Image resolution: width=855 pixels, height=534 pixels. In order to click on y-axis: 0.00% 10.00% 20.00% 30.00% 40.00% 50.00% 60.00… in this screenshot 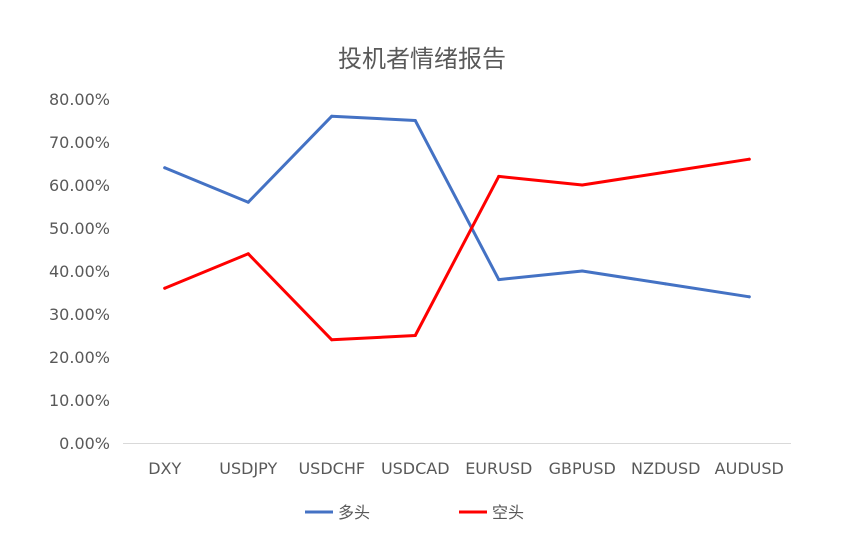, I will do `click(79, 271)`.